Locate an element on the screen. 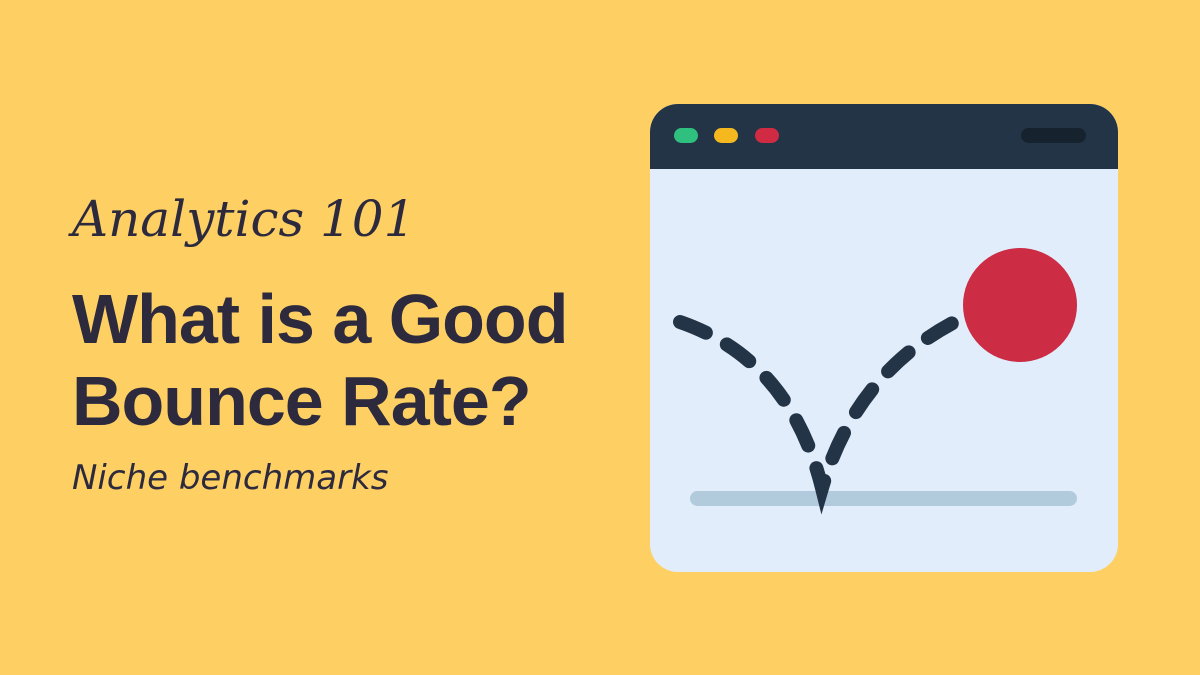 This screenshot has width=1200, height=675. ground is located at coordinates (883, 498).